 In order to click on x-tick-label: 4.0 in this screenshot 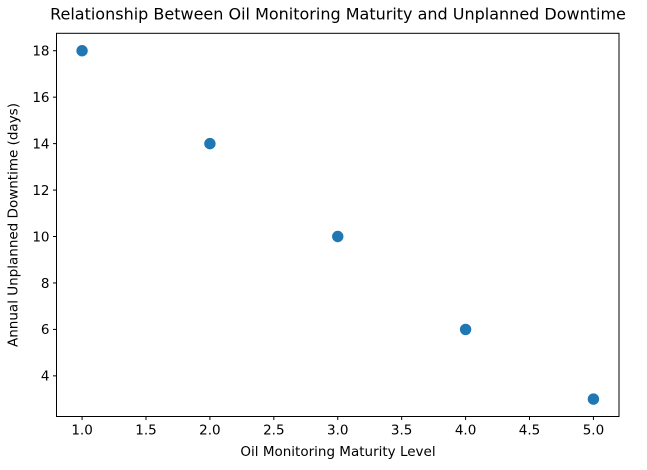, I will do `click(465, 431)`.